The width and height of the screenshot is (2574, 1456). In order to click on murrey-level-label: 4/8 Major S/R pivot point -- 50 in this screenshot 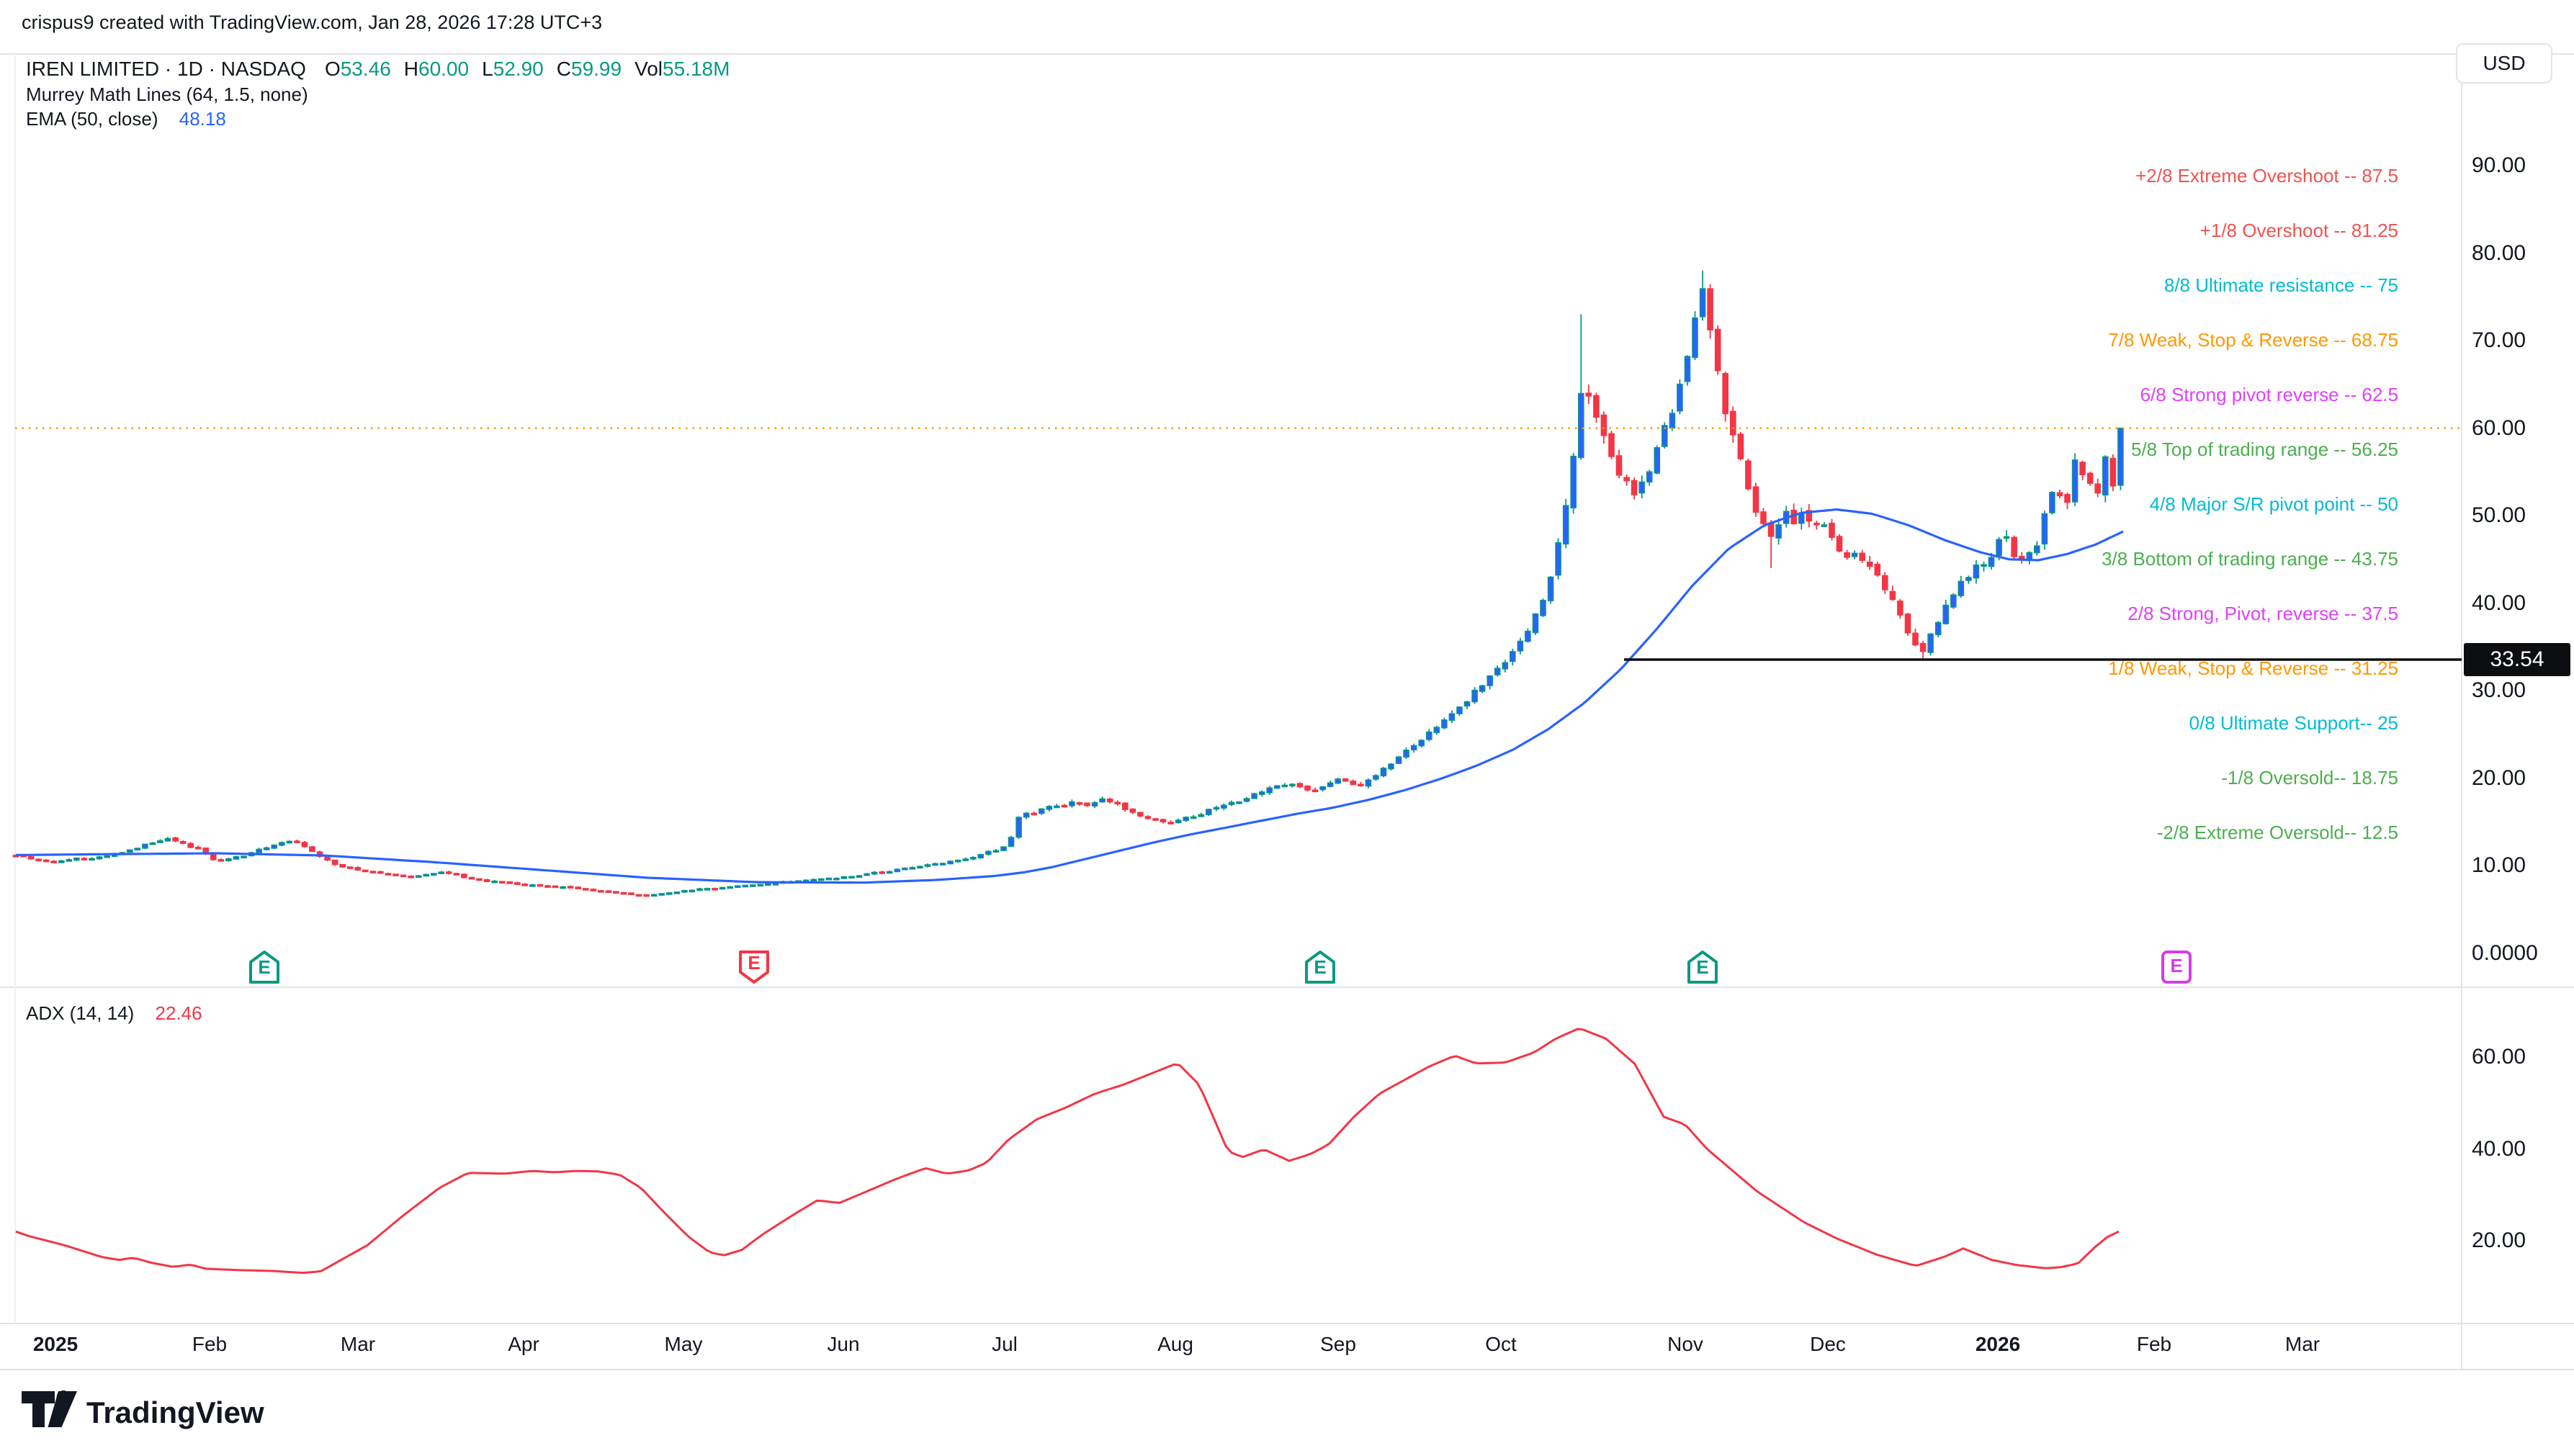, I will do `click(2273, 504)`.